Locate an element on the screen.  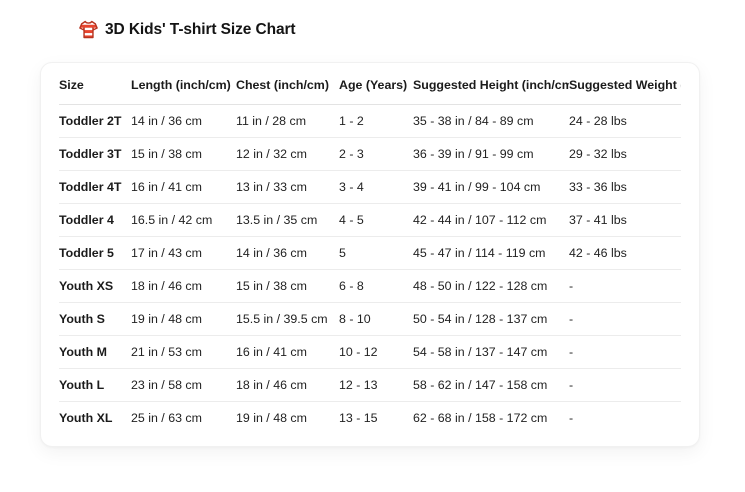
cell-value: 35 - 38 in / 84 - 89 cm is located at coordinates (491, 121).